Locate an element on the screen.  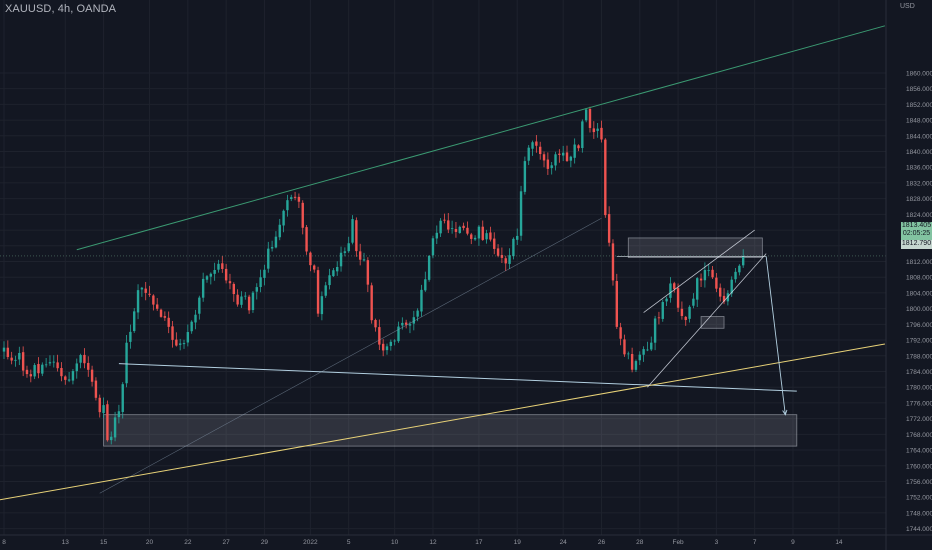
time-tick-label: 22 is located at coordinates (188, 542).